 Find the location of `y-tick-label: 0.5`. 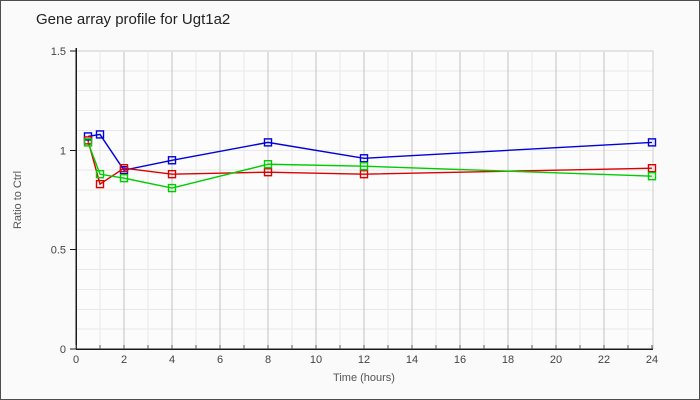

y-tick-label: 0.5 is located at coordinates (58, 251).